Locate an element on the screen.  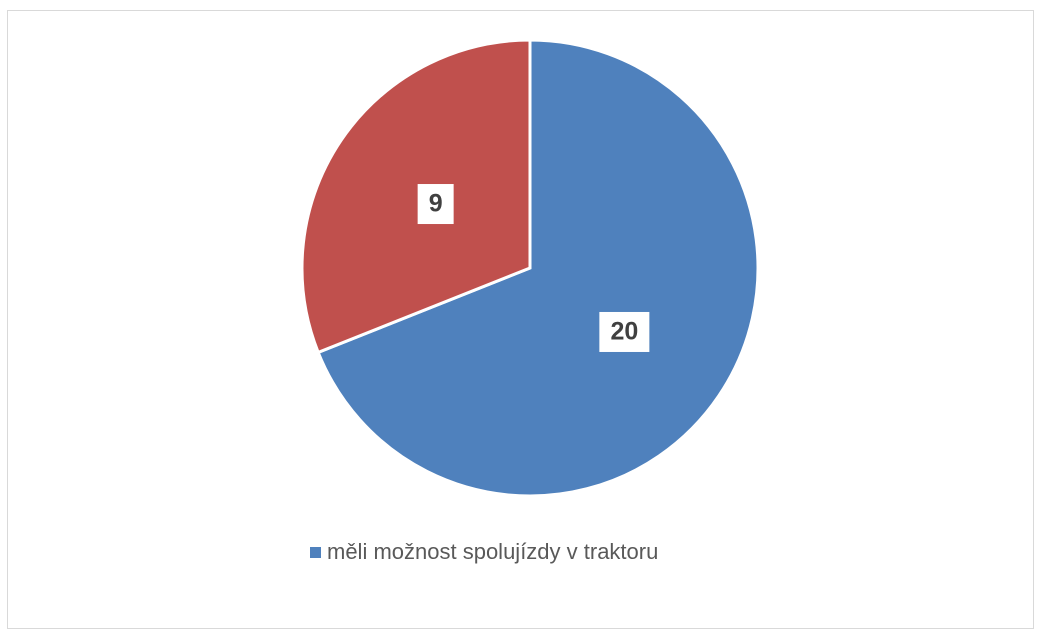
data-label: 20 is located at coordinates (624, 332).